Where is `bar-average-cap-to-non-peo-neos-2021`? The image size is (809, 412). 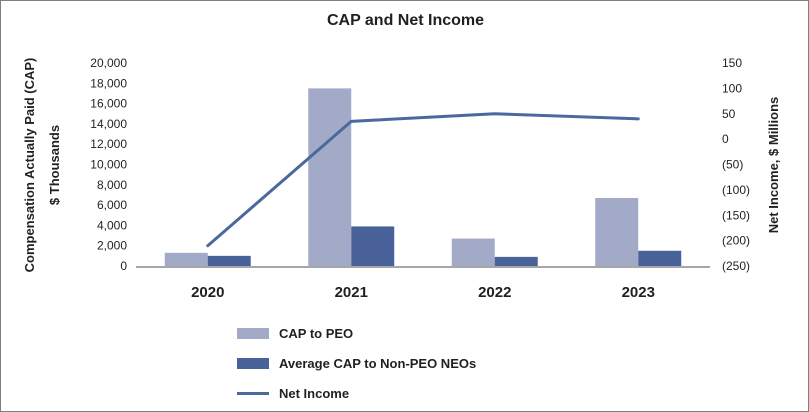
bar-average-cap-to-non-peo-neos-2021 is located at coordinates (373, 246).